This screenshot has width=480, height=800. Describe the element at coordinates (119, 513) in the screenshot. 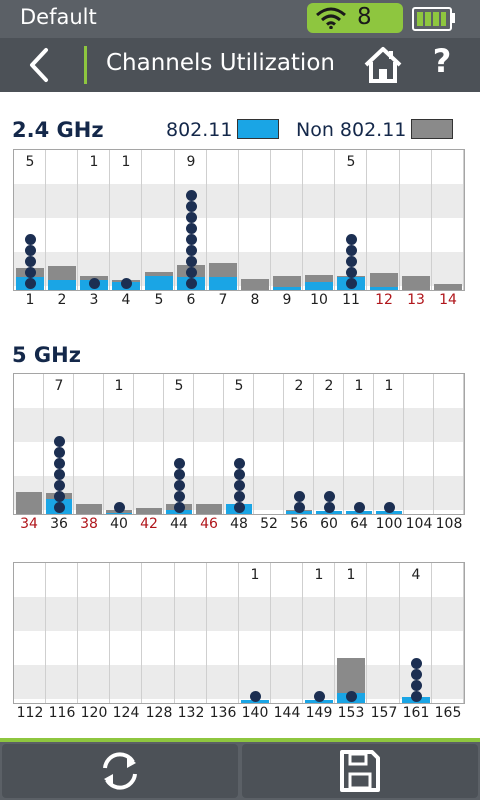

I see `wifi-bar` at that location.